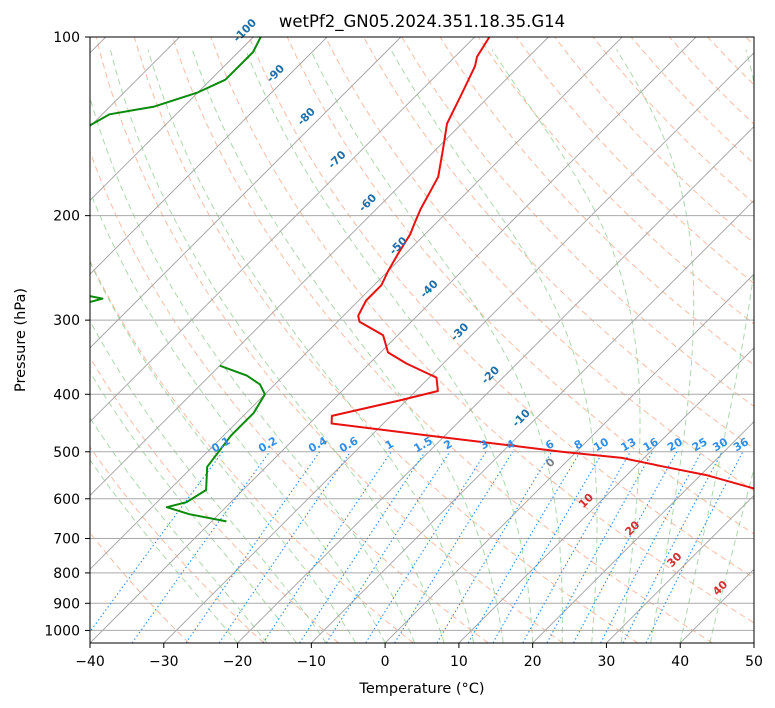 The image size is (775, 708). Describe the element at coordinates (521, 417) in the screenshot. I see `isotherm-label: -10` at that location.